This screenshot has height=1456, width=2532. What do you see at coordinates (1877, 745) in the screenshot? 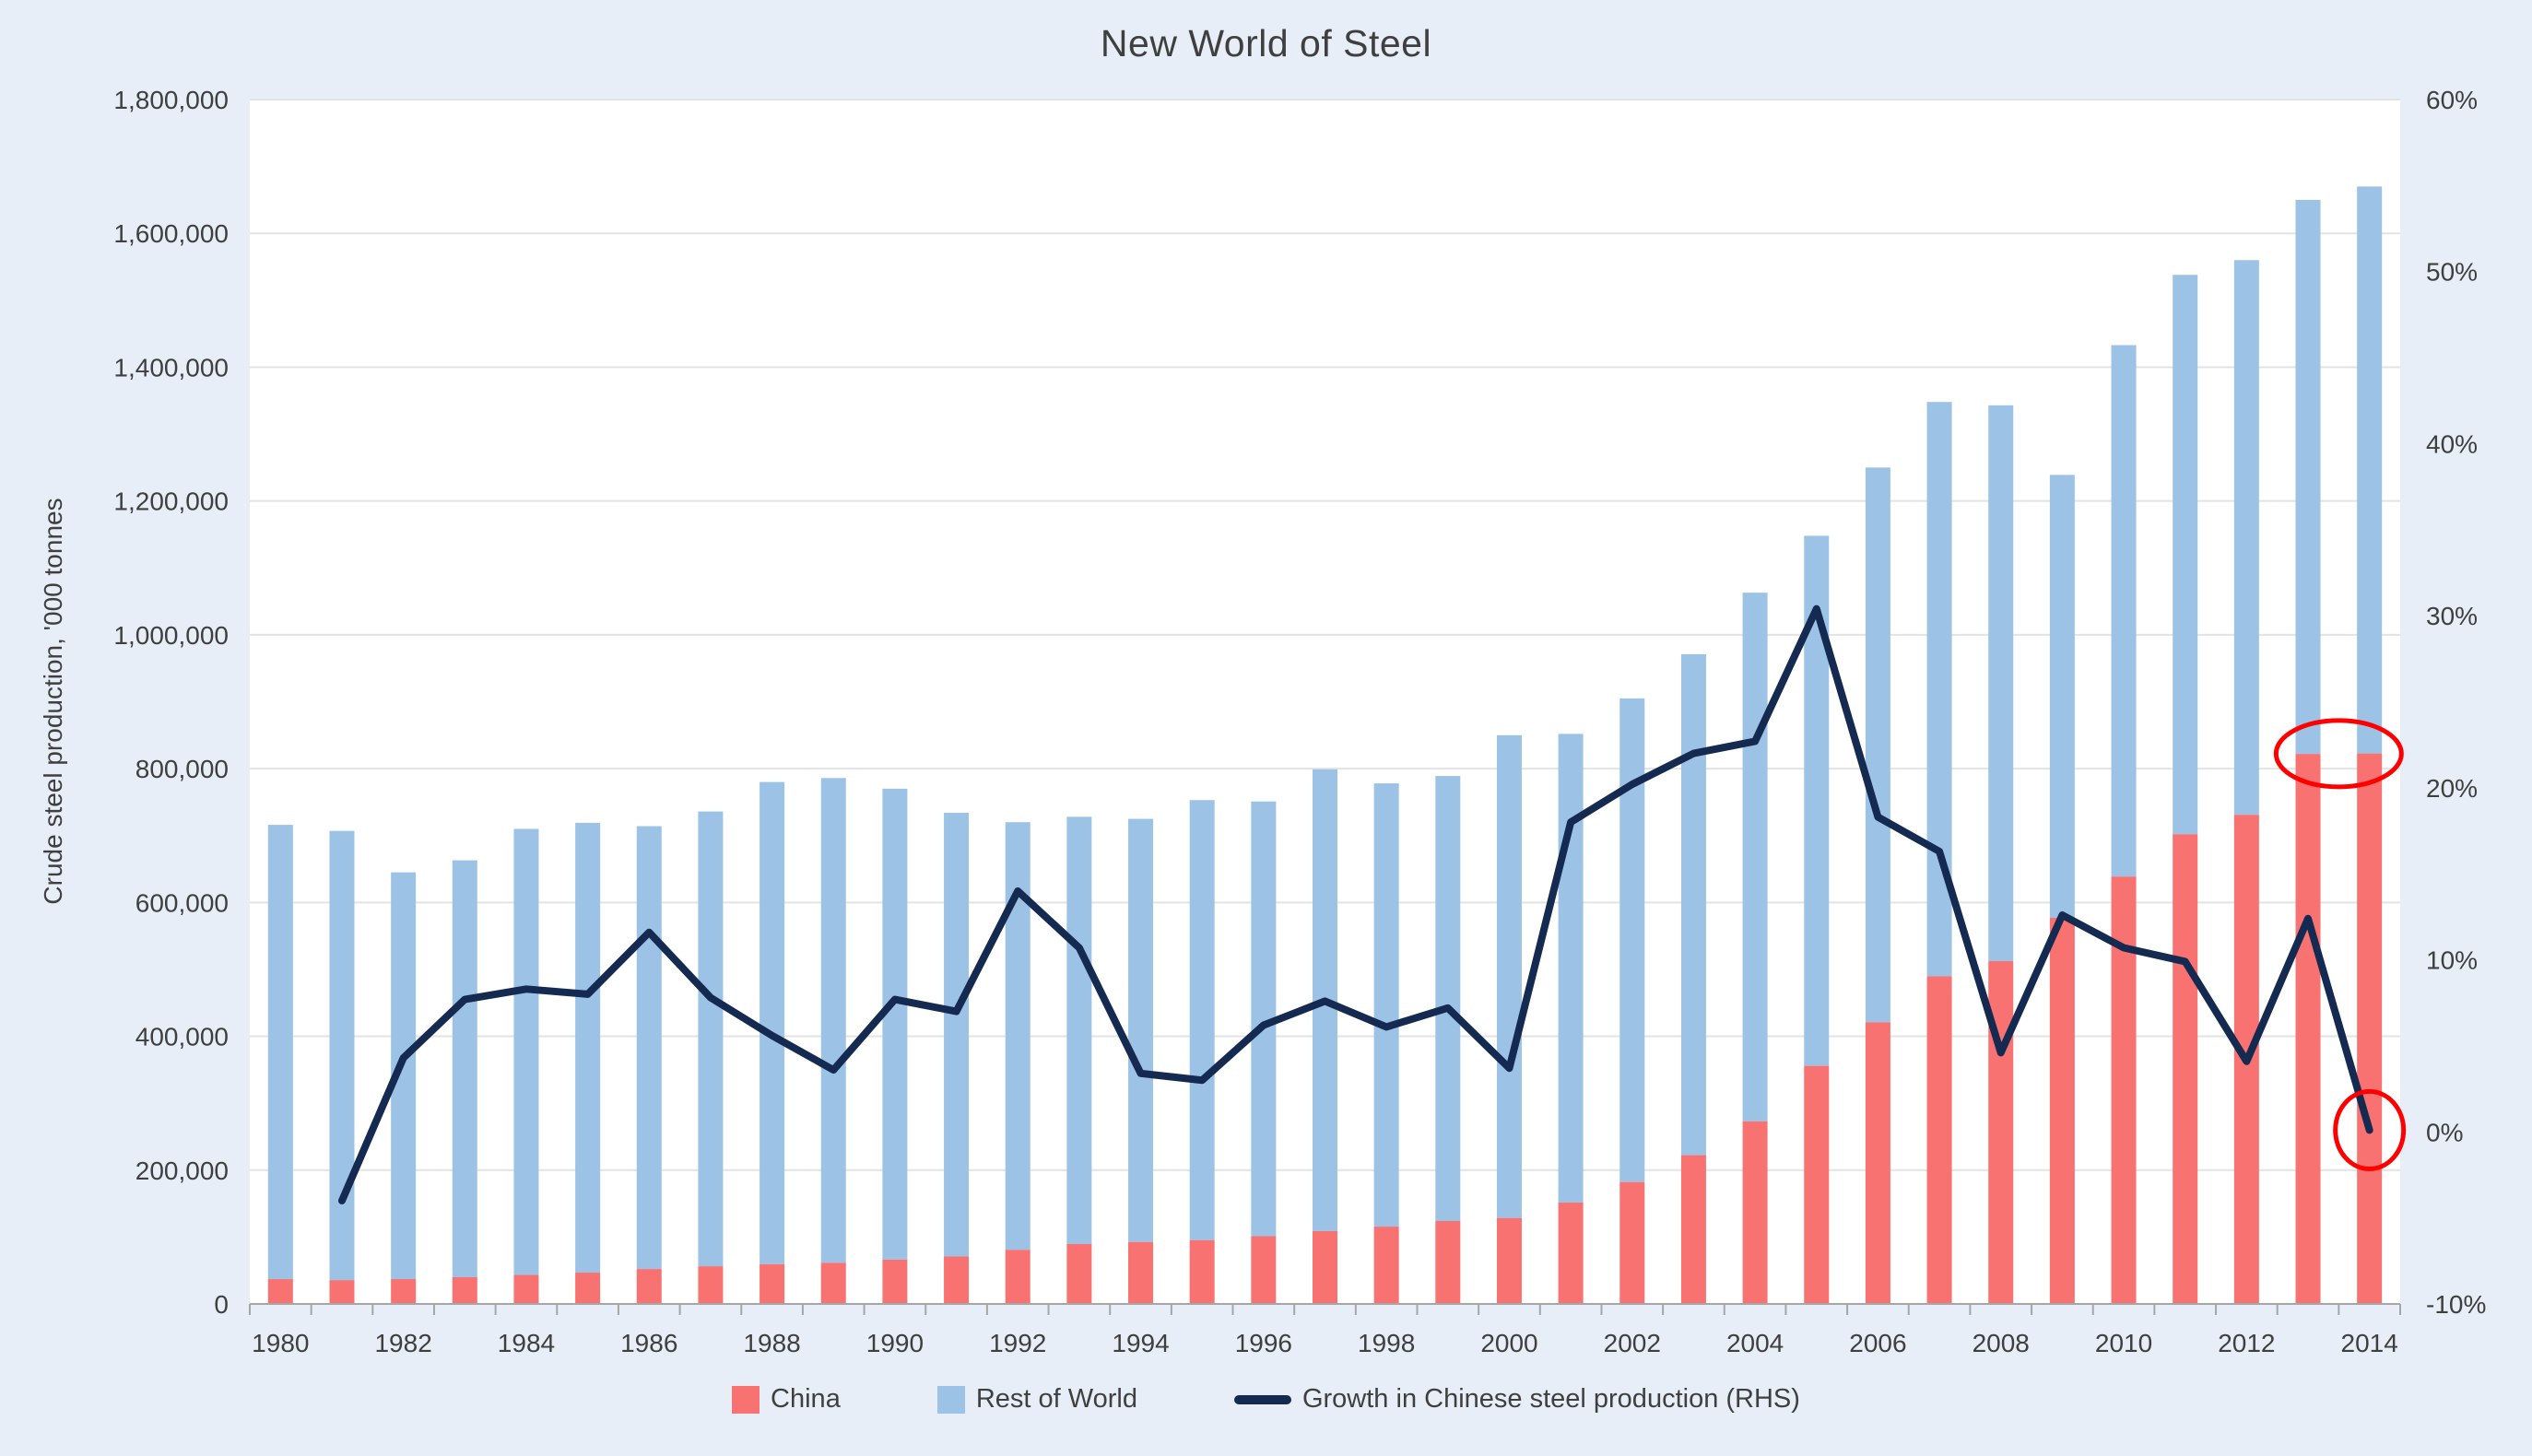
I see `bar-rest-of-world-2006` at bounding box center [1877, 745].